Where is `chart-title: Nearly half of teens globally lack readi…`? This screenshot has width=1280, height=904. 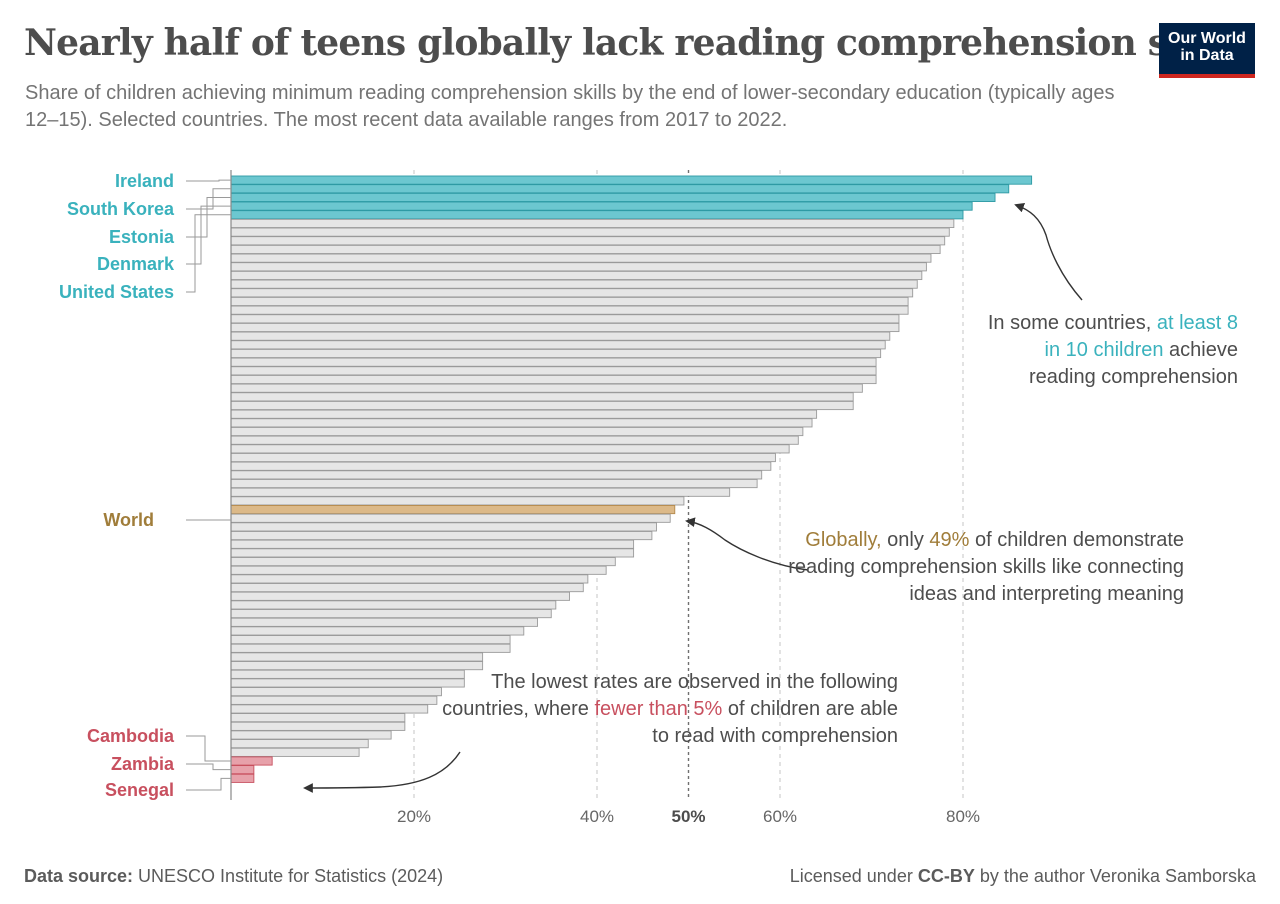
chart-title: Nearly half of teens globally lack readi… is located at coordinates (637, 43).